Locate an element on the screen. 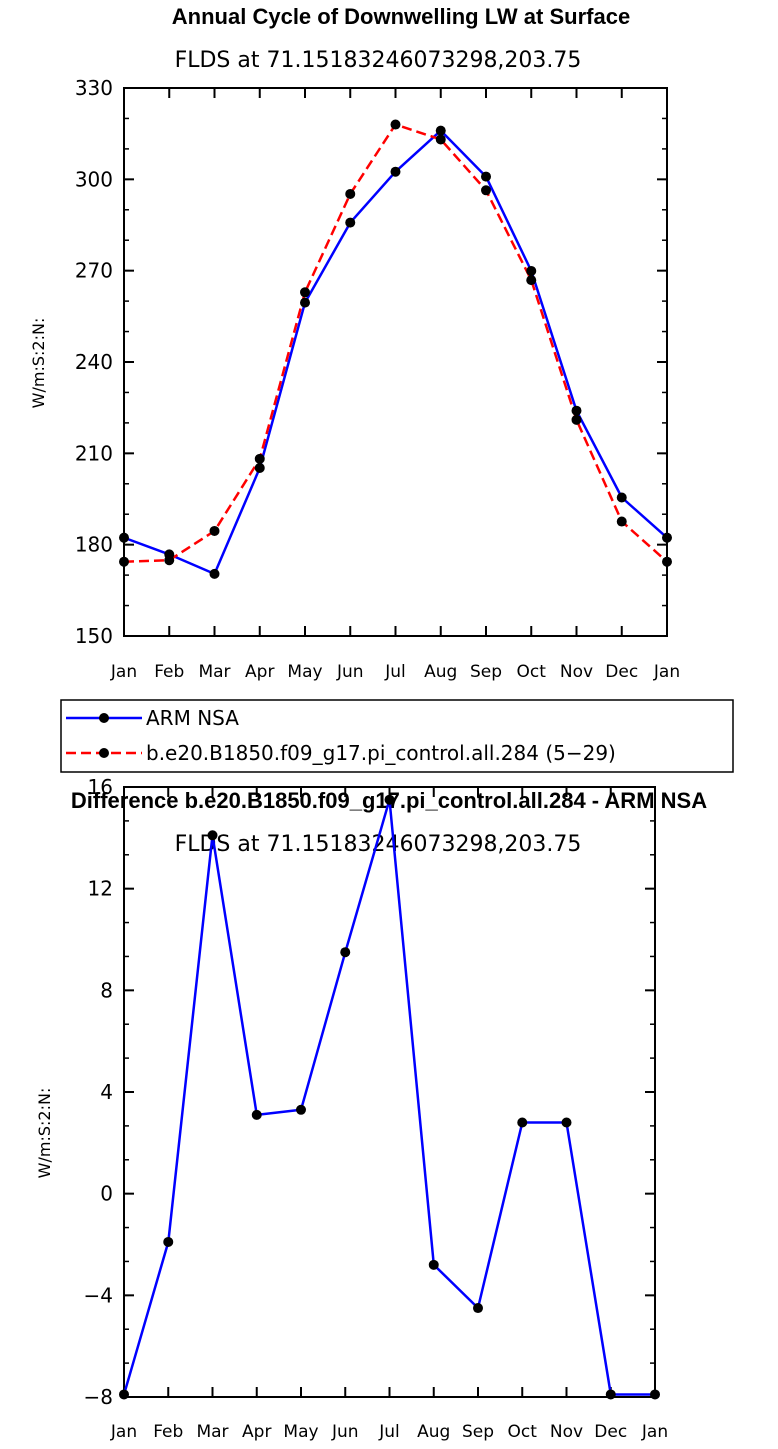 The height and width of the screenshot is (1449, 778). chart-1-xtick-label: Oct is located at coordinates (532, 672).